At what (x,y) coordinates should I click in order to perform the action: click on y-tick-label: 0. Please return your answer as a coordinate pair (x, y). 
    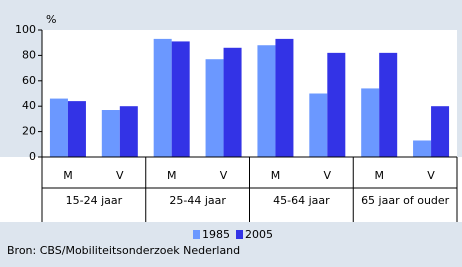
    Looking at the image, I should click on (32, 156).